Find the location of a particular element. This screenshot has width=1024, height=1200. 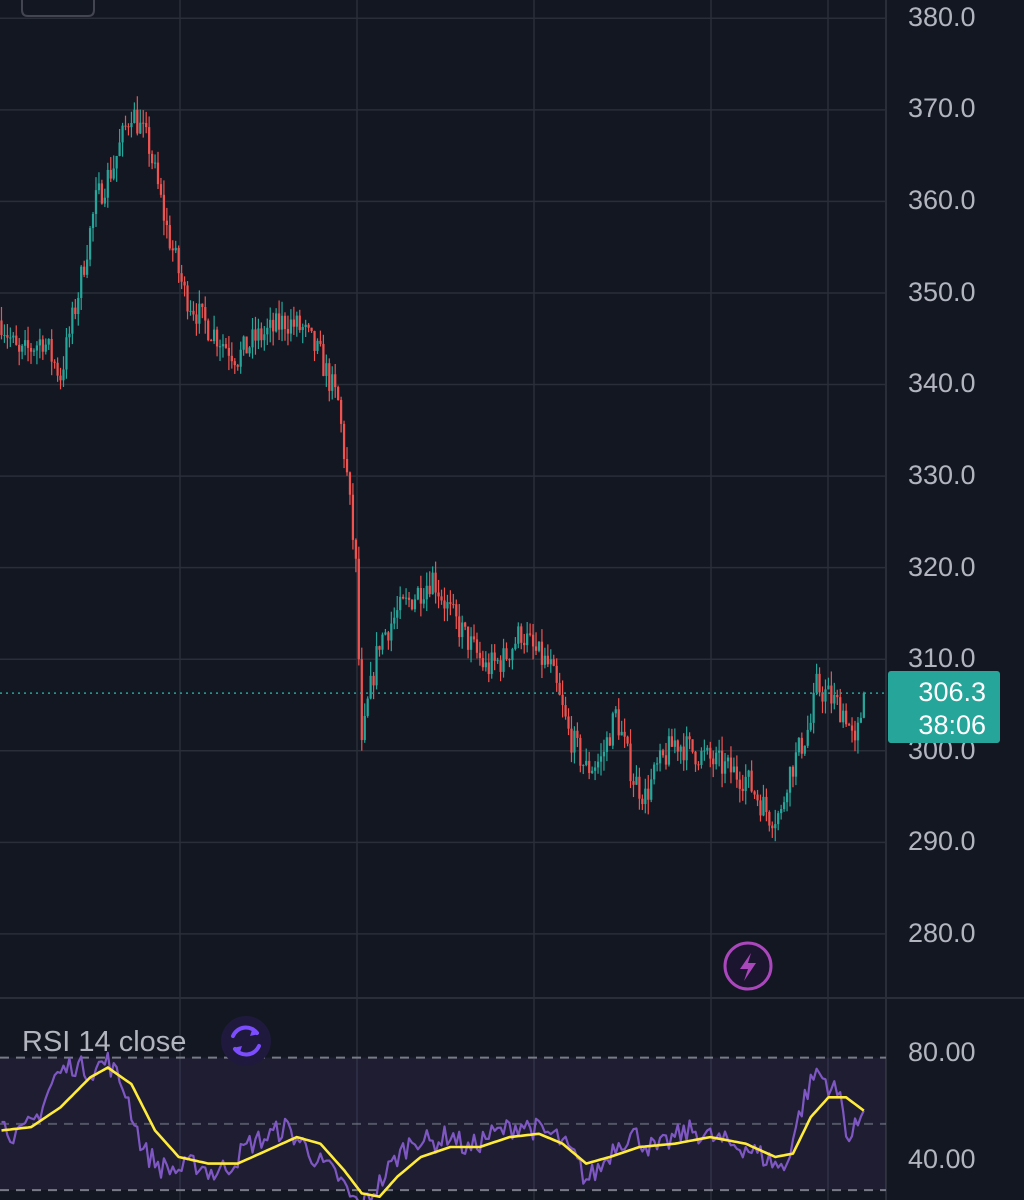

price-label: 310.0 is located at coordinates (942, 658).